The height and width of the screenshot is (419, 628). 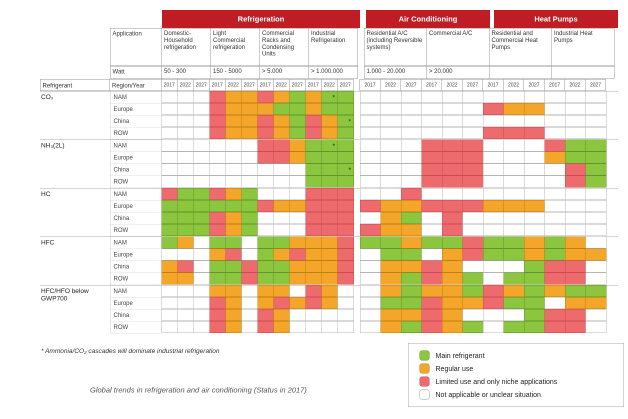 I want to click on legend-label: Main refrigerant, so click(x=460, y=355).